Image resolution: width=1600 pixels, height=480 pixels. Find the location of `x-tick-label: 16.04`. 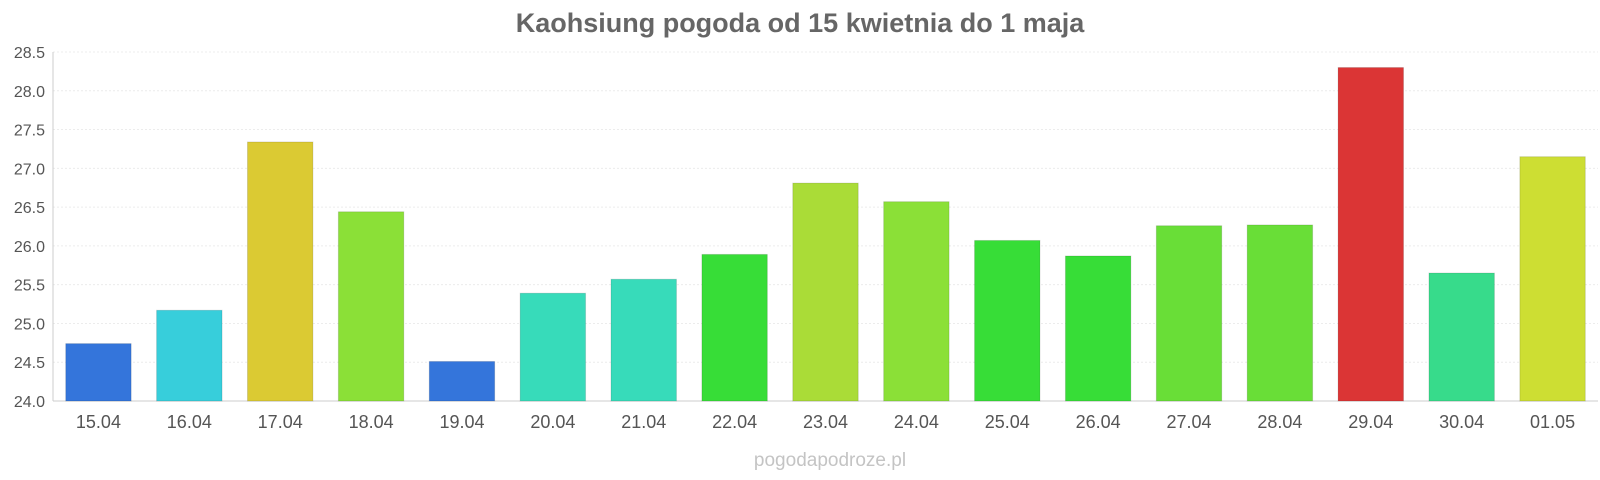

x-tick-label: 16.04 is located at coordinates (189, 422).